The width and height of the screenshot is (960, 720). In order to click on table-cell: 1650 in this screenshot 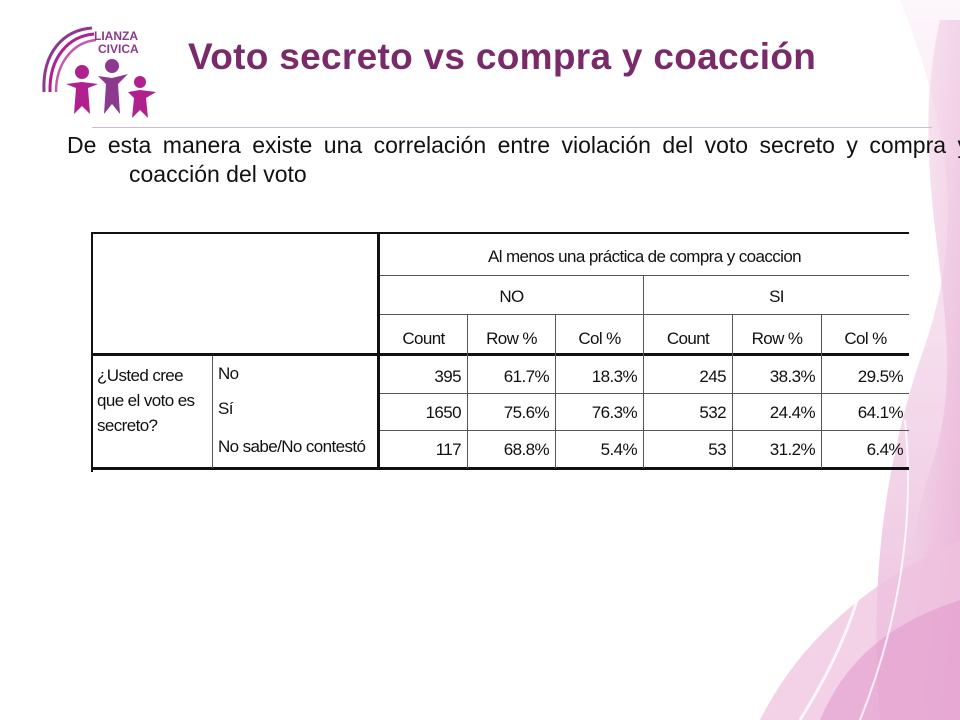, I will do `click(443, 412)`.